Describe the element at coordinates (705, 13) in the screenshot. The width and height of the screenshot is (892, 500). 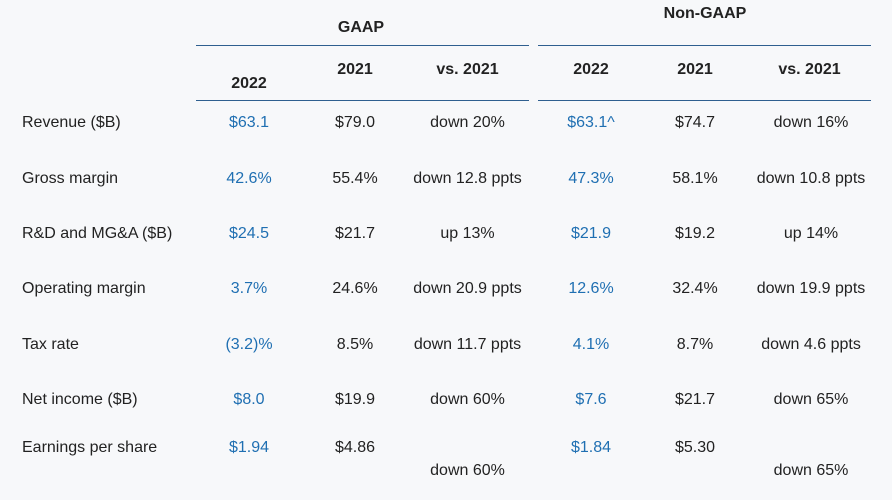
I see `non-gaap-group-title: Non-GAAP` at that location.